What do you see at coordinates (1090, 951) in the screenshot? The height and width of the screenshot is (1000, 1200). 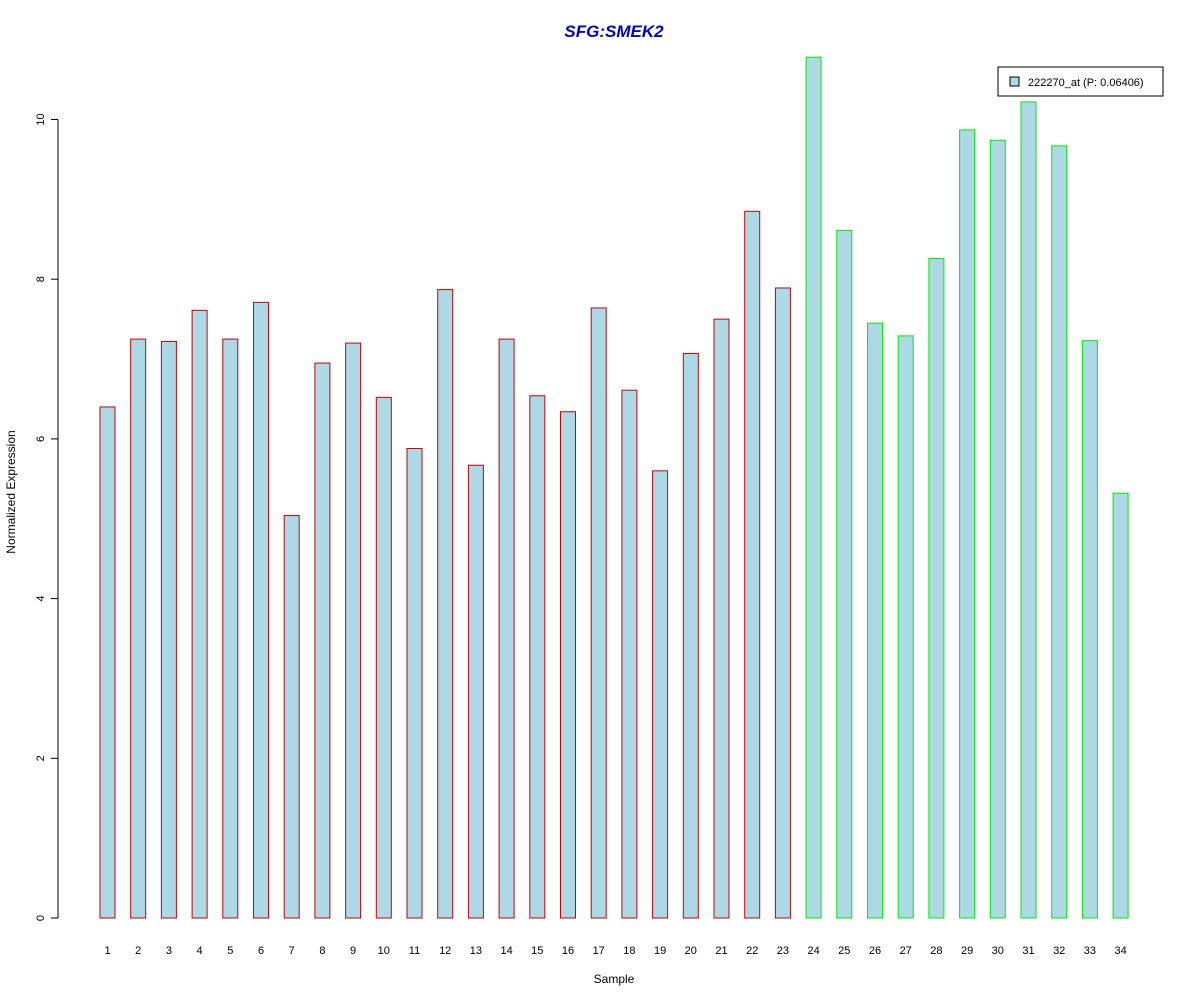 I see `x-tick-label: 33` at bounding box center [1090, 951].